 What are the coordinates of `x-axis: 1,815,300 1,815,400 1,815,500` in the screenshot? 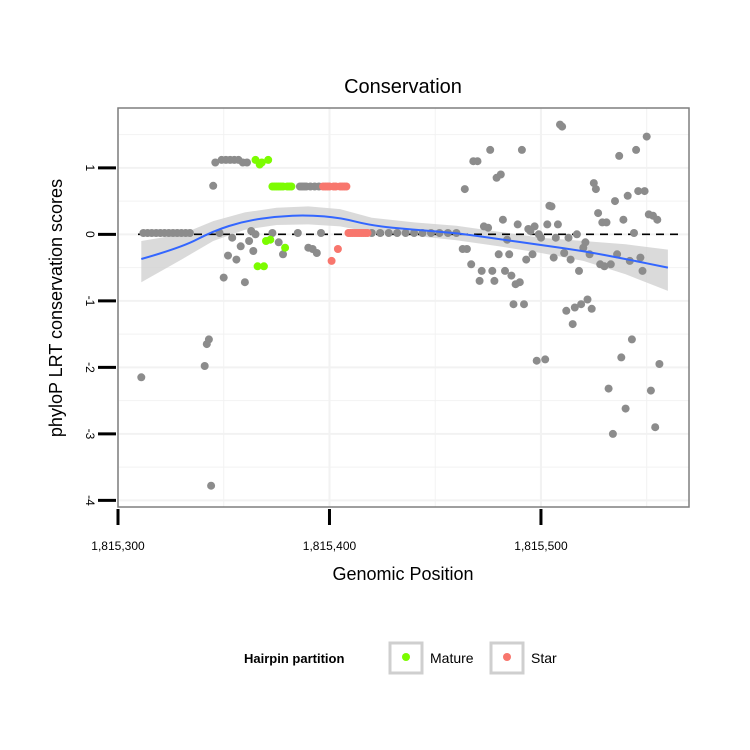 It's located at (329, 531).